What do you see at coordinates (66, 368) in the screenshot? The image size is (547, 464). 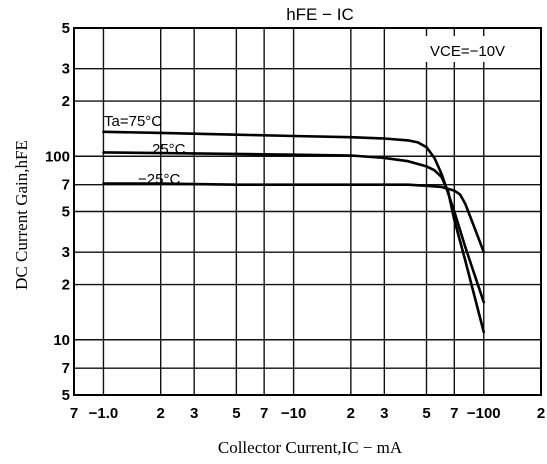 I see `y-tick-label-1: 7` at bounding box center [66, 368].